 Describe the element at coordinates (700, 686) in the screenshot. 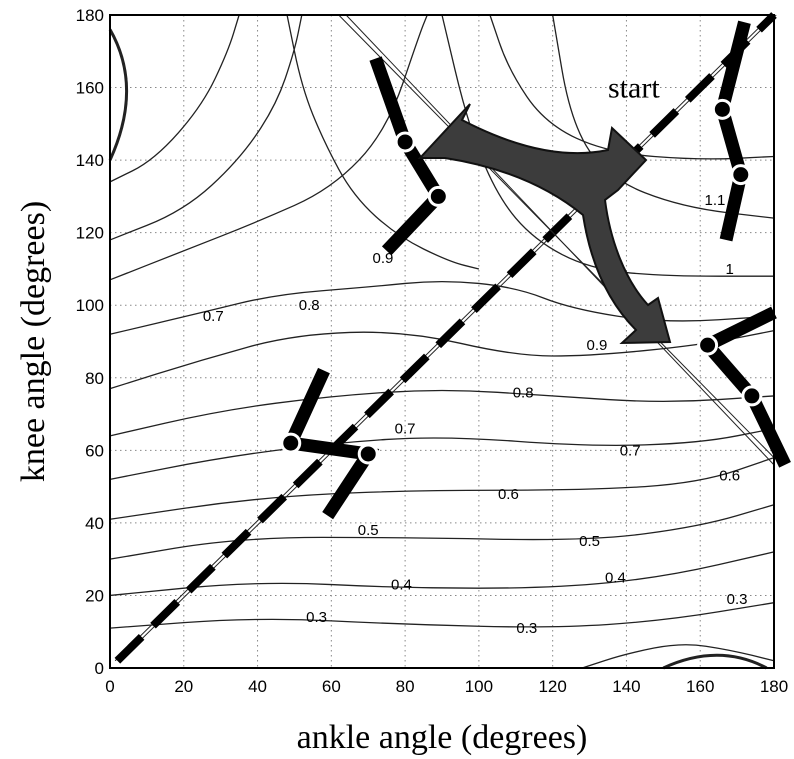

I see `x-tick-label: 160` at that location.